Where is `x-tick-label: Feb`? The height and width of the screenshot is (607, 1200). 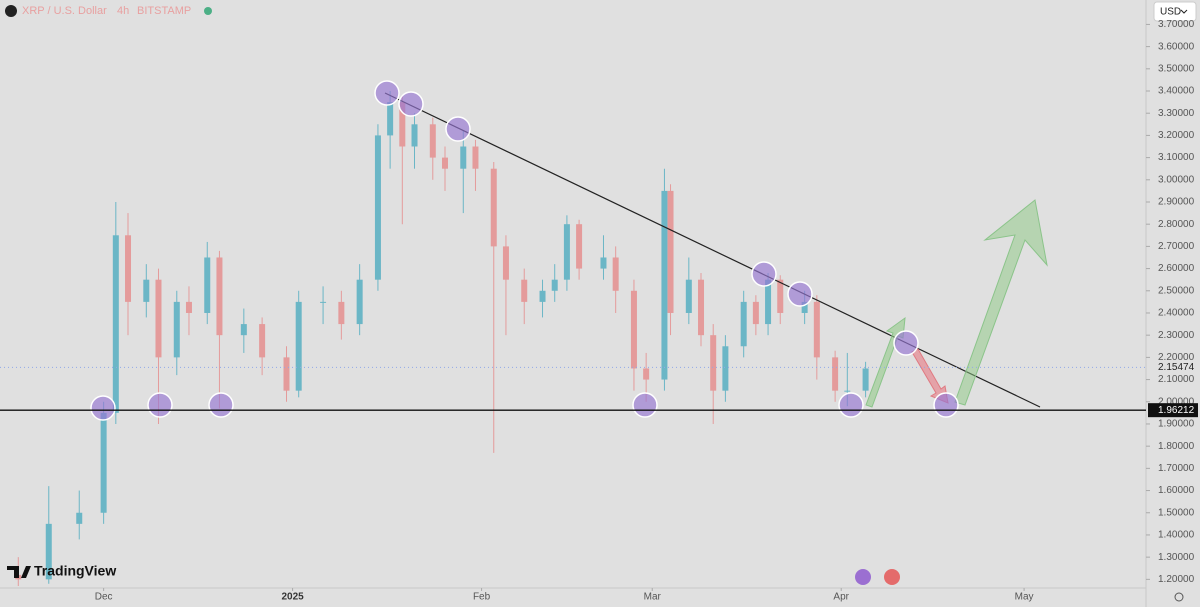 x-tick-label: Feb is located at coordinates (482, 597).